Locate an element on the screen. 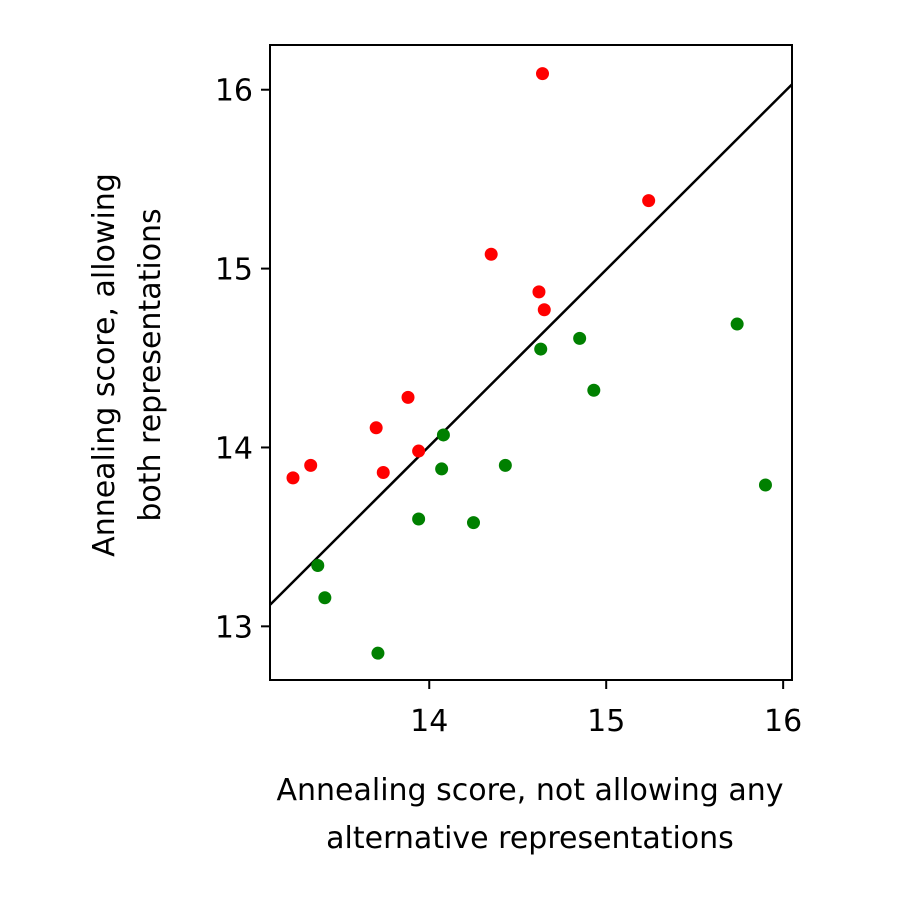 This screenshot has width=900, height=900. y-axis-label-line-2: both representations is located at coordinates (150, 364).